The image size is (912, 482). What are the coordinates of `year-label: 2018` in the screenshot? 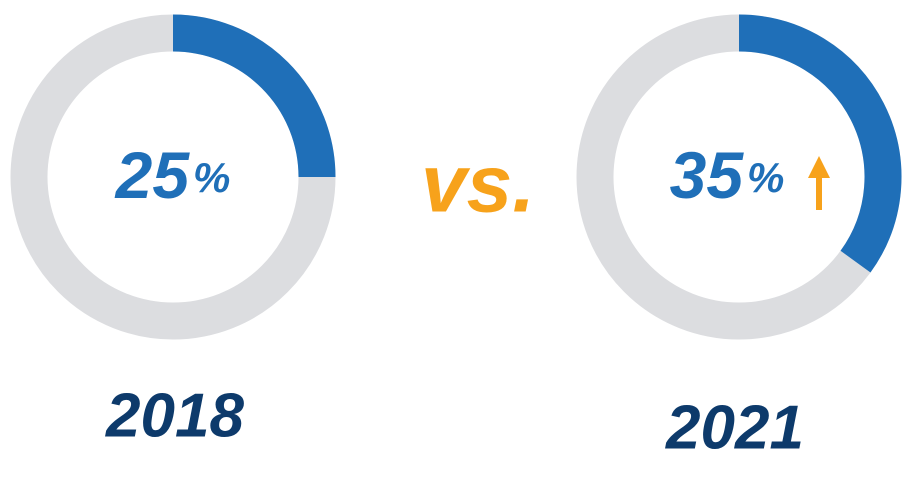 It's located at (174, 415).